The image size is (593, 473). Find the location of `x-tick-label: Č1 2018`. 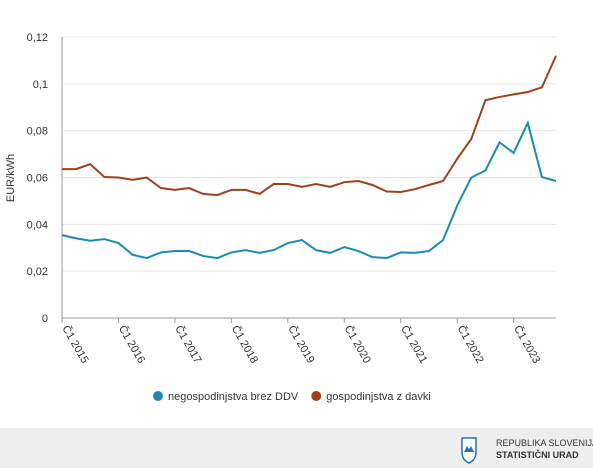

x-tick-label: Č1 2018 is located at coordinates (245, 344).